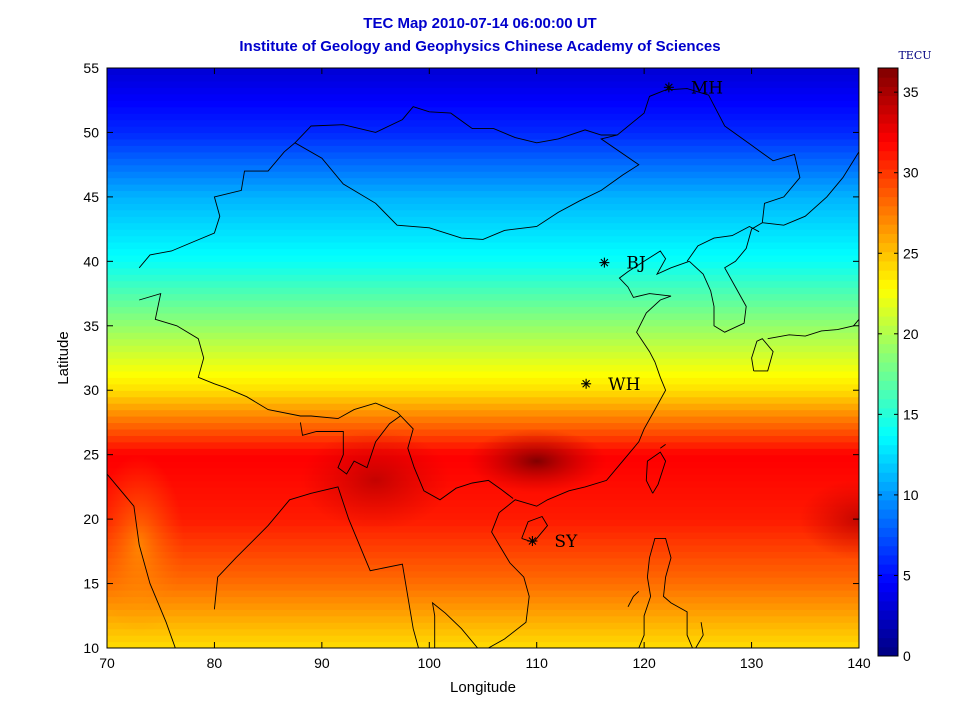 Image resolution: width=960 pixels, height=721 pixels. I want to click on station-label: WH, so click(624, 385).